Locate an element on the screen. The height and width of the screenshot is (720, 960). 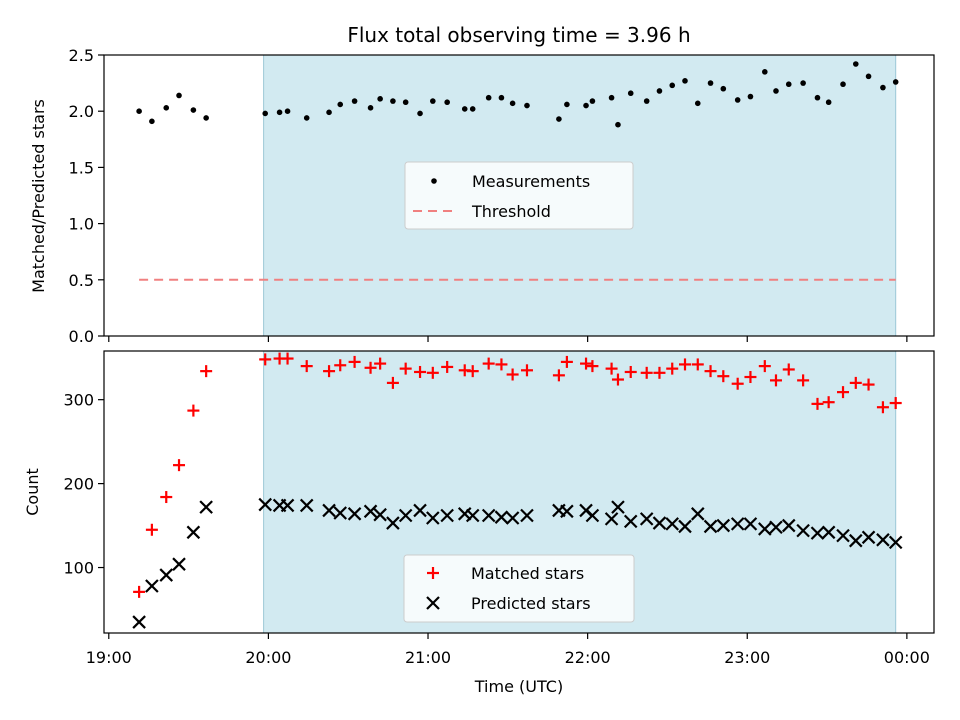
bottom-legend-item-matched: Matched stars is located at coordinates (527, 573).